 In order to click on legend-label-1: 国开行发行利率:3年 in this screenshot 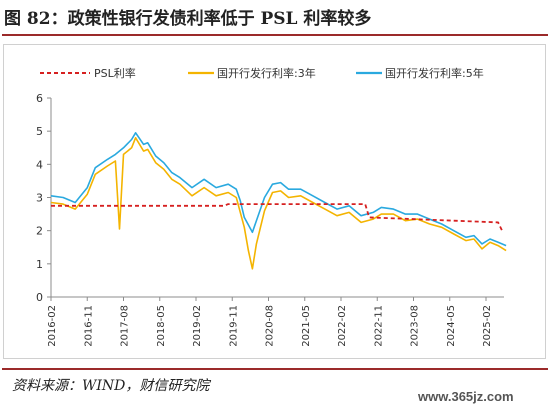, I will do `click(266, 73)`.